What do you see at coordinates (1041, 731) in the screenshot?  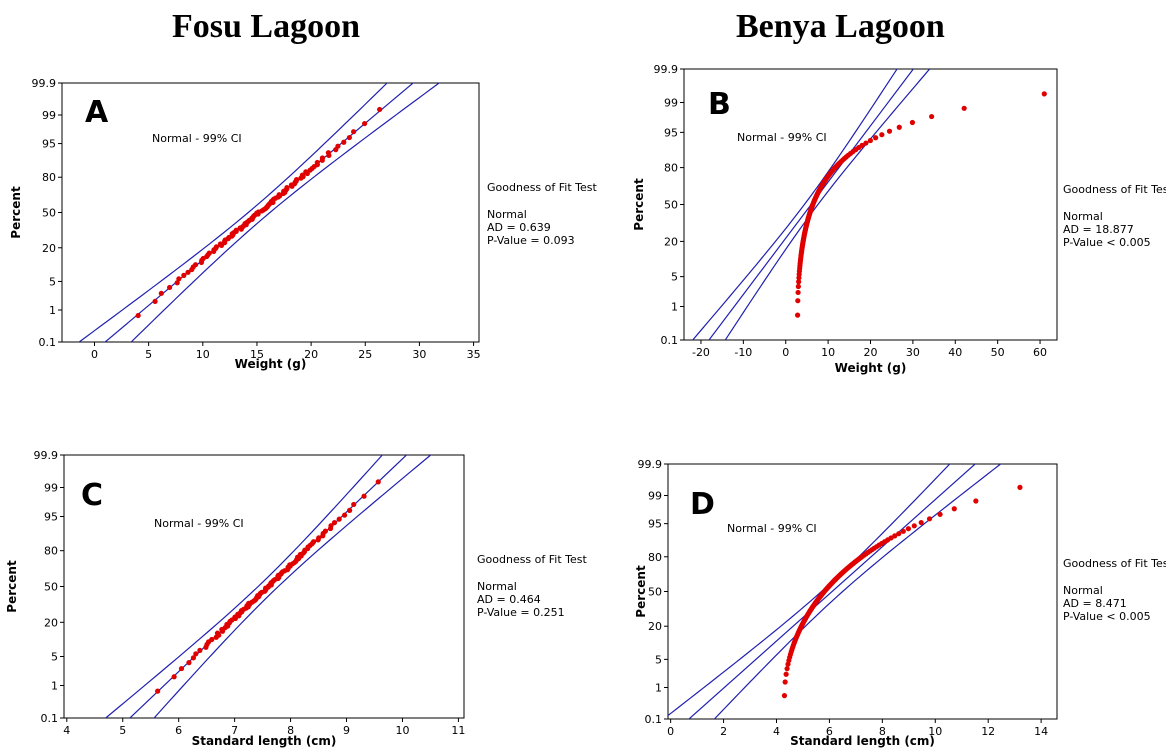 I see `x-tick-label: 14` at bounding box center [1041, 731].